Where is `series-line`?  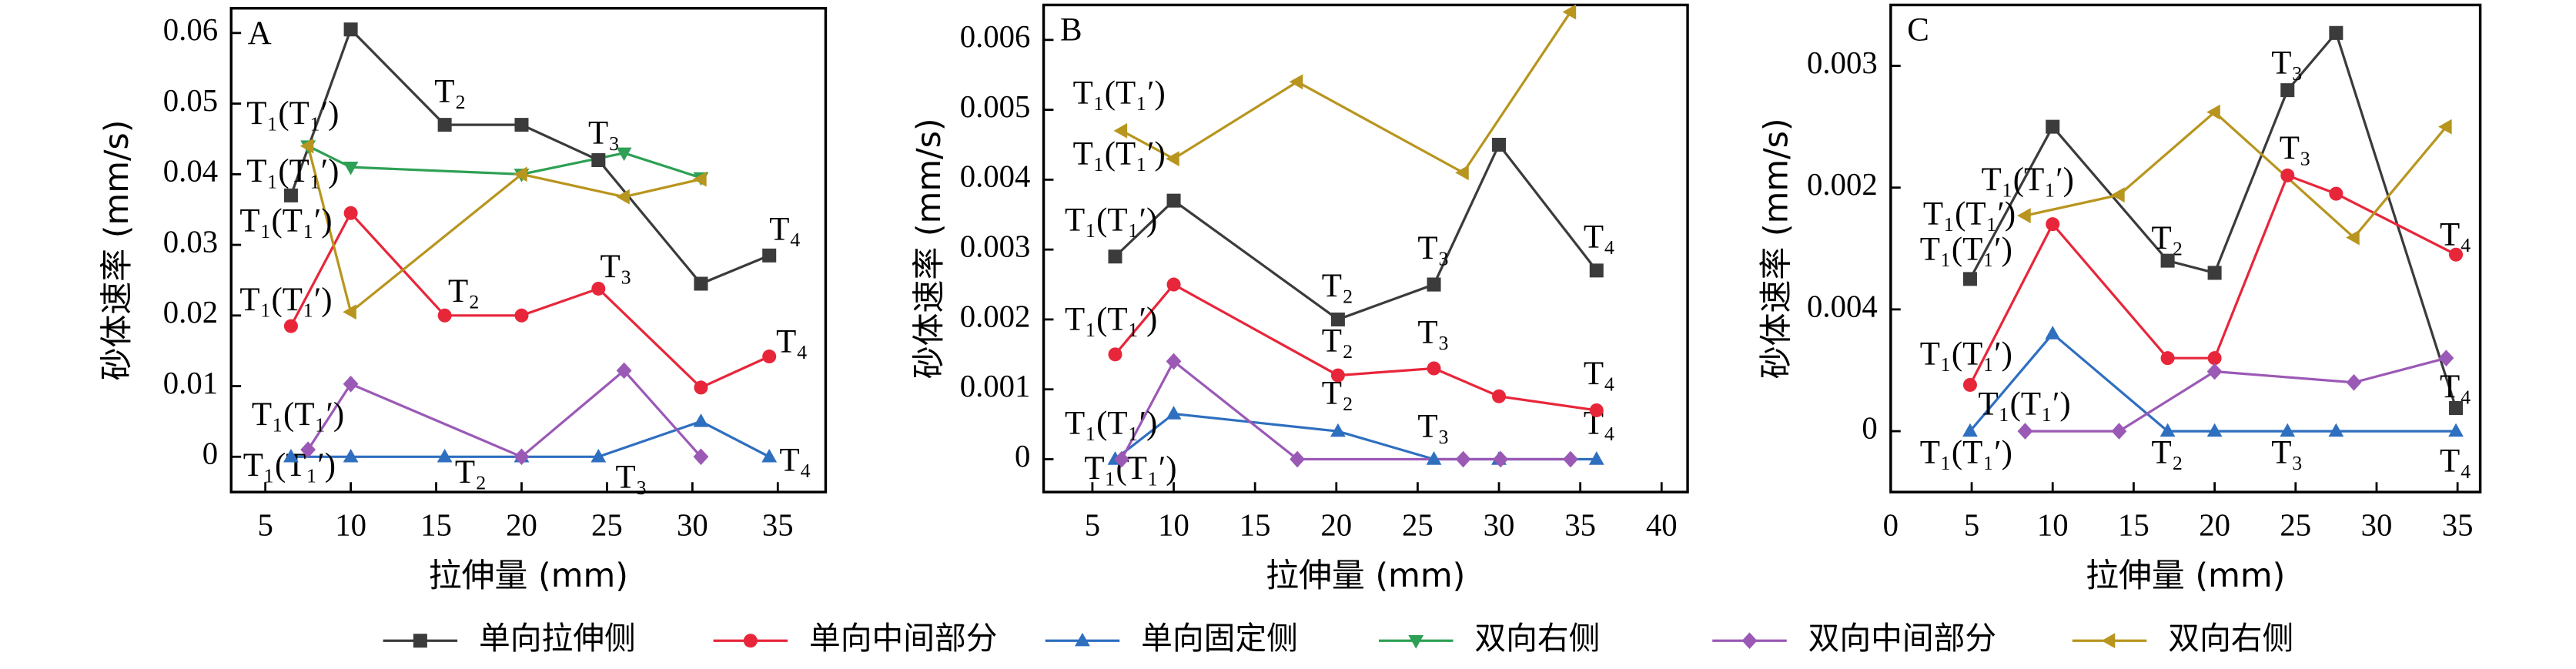
series-line is located at coordinates (504, 414).